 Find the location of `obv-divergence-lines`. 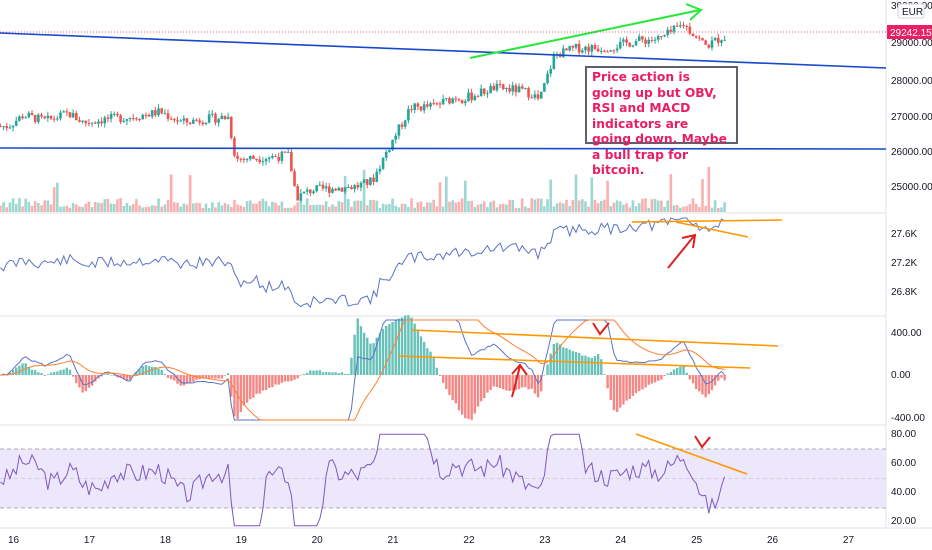

obv-divergence-lines is located at coordinates (707, 228).